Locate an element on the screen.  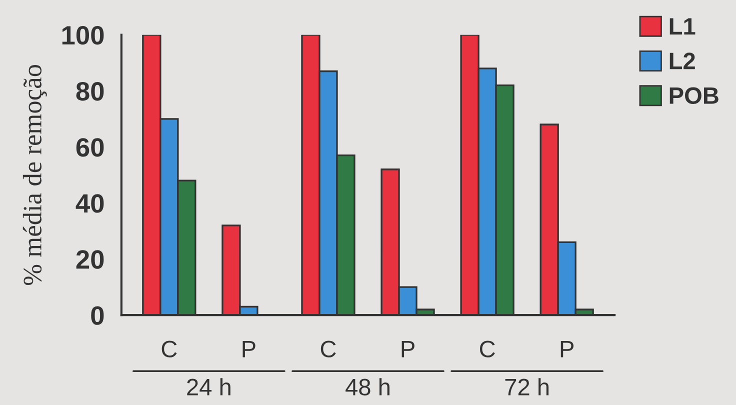
text: 72 h is located at coordinates (527, 387).